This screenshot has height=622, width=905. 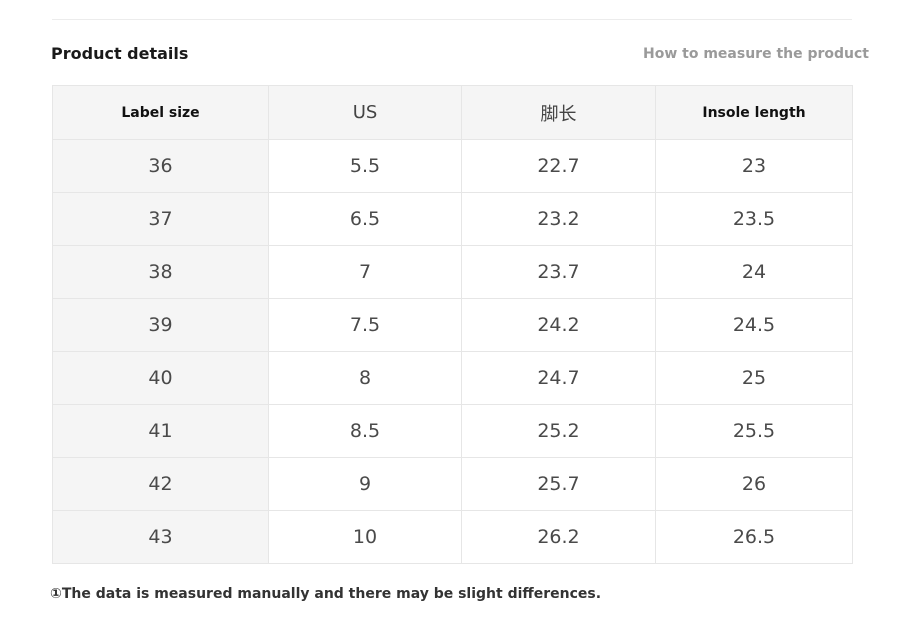 I want to click on foot-length-cell: 23.2, so click(x=558, y=219).